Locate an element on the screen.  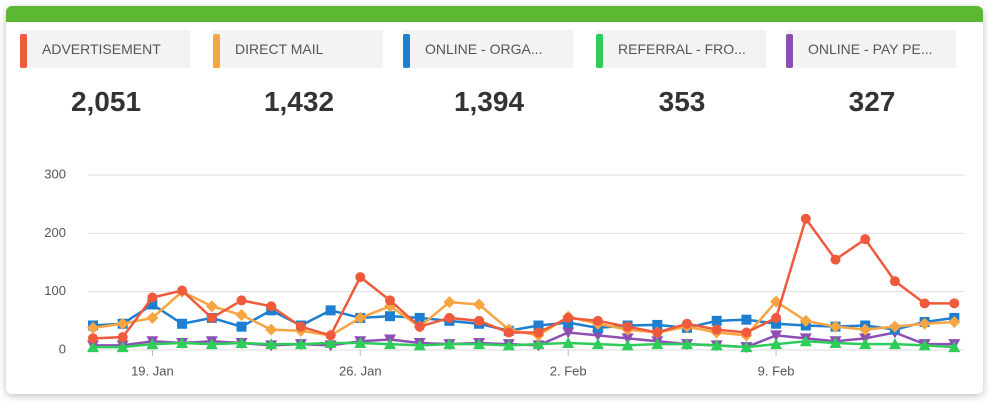
series-line is located at coordinates (524, 344).